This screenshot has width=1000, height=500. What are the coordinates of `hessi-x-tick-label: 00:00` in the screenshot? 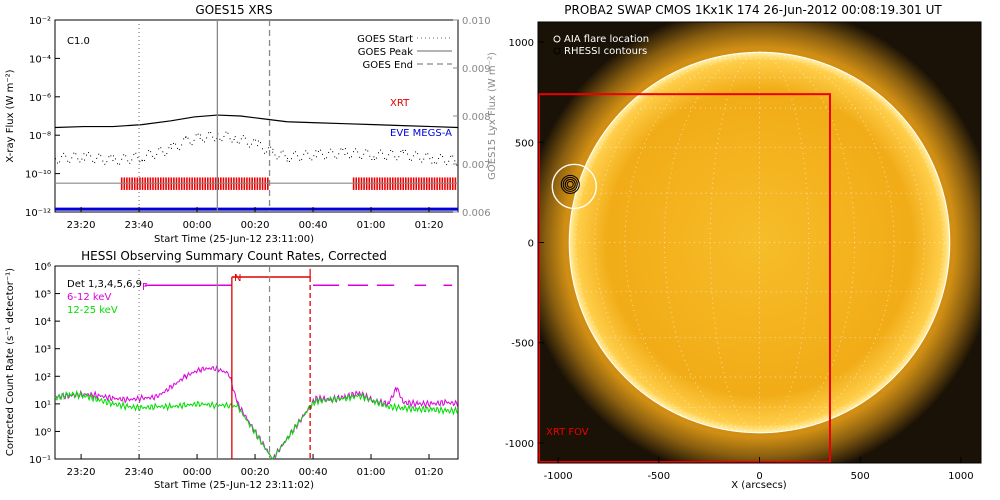 It's located at (197, 472).